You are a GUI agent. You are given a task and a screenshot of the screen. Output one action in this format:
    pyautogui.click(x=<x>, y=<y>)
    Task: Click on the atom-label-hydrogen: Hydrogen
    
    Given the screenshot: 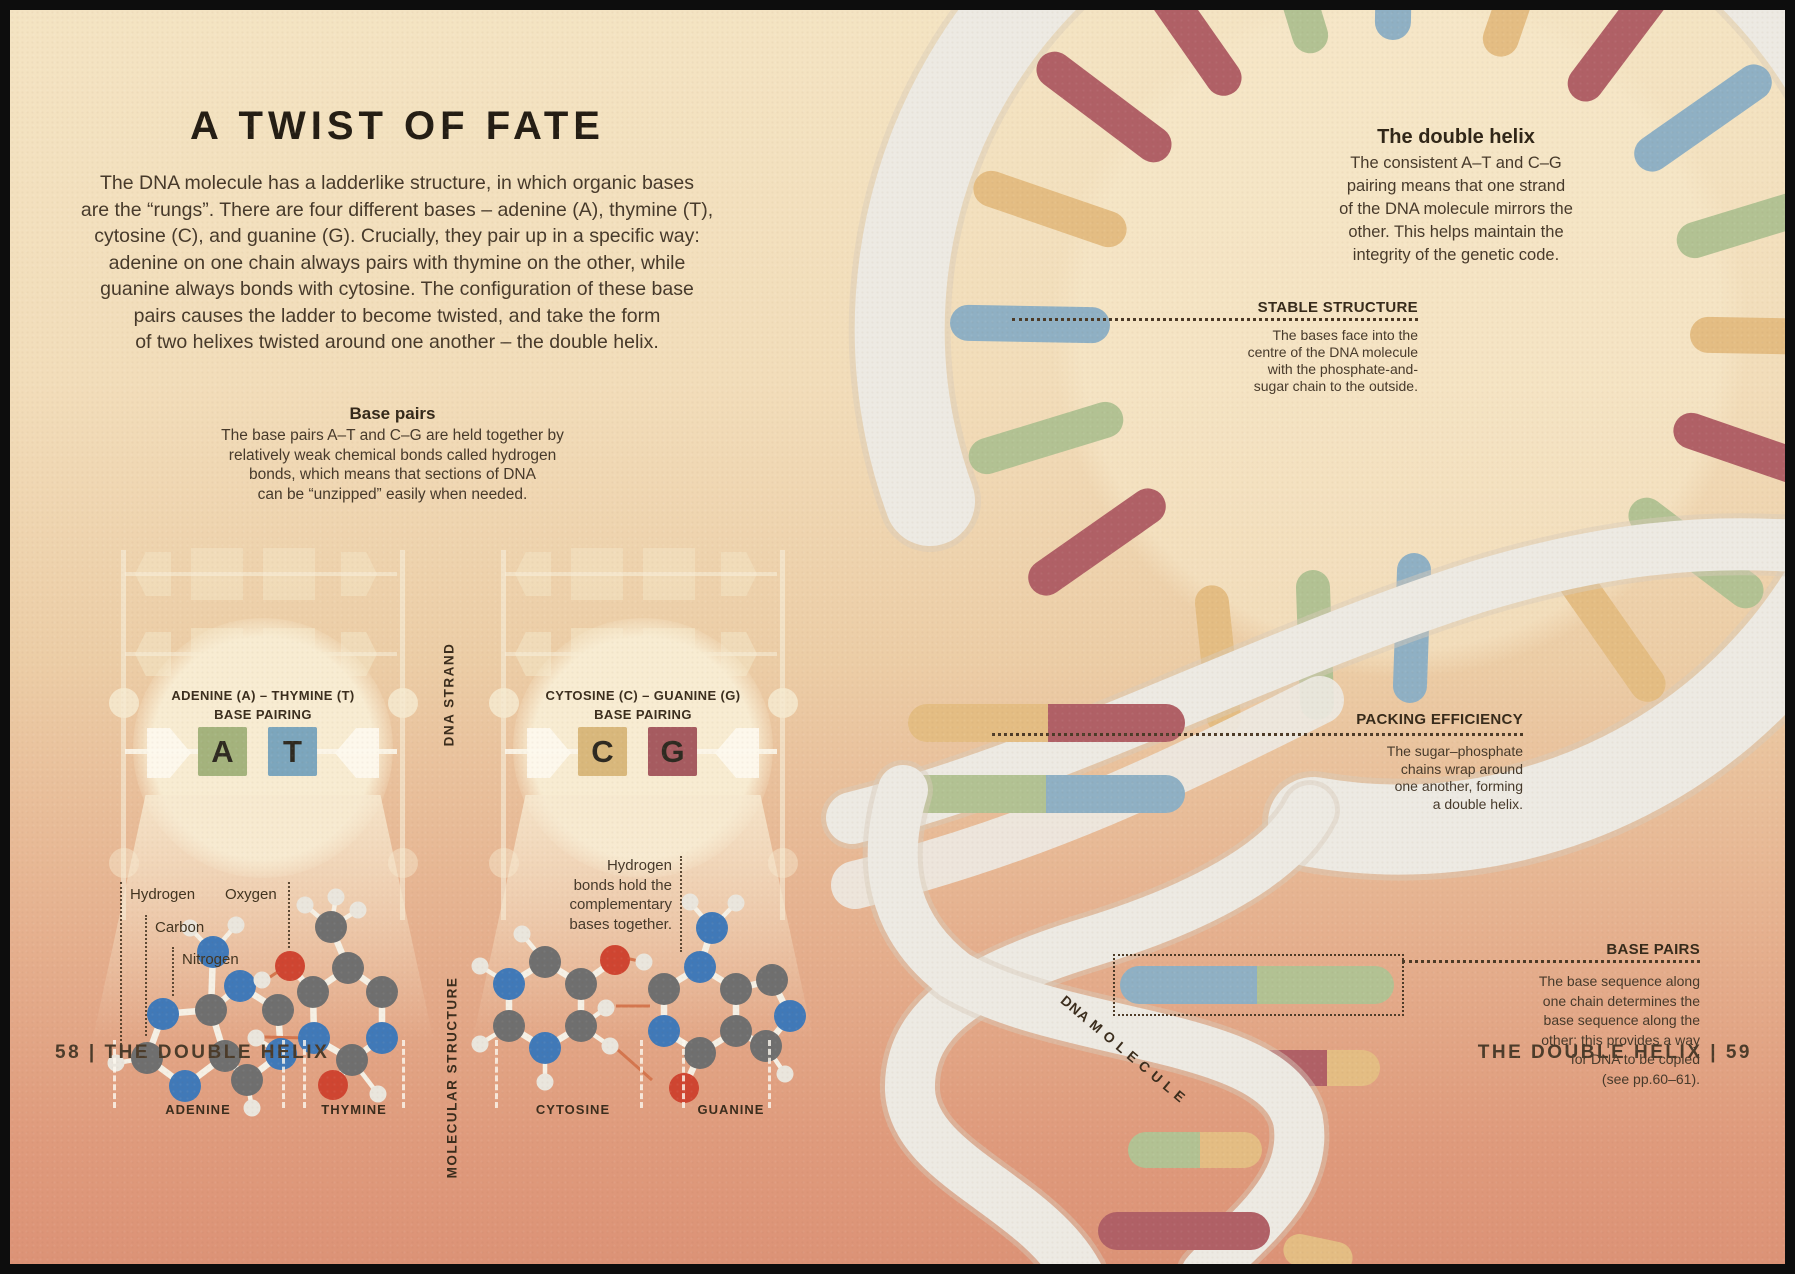 What is the action you would take?
    pyautogui.click(x=163, y=894)
    